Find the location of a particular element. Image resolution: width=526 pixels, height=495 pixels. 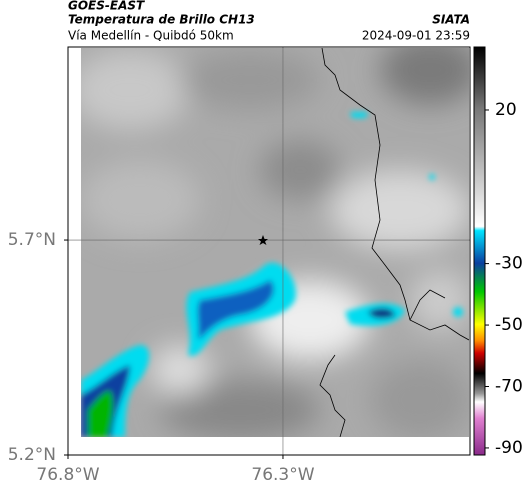

location-marker is located at coordinates (263, 240).